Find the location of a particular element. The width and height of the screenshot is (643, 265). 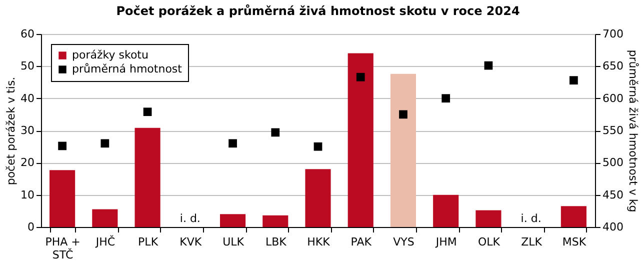

y2-tick-label: 700 is located at coordinates (613, 34).